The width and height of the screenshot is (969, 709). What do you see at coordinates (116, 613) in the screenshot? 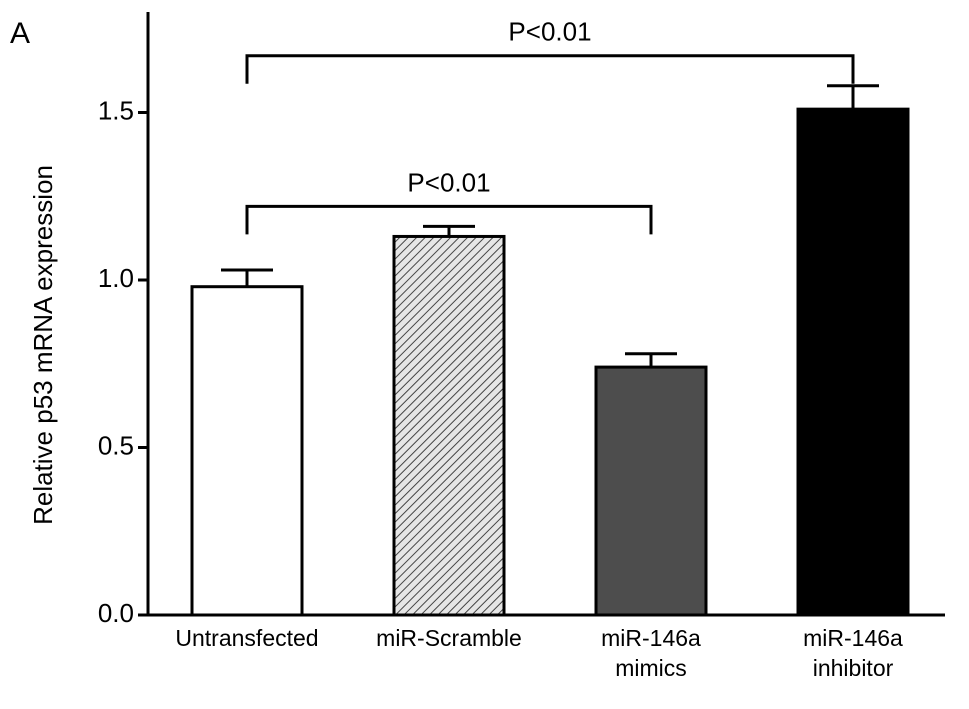
I see `y-tick-label: 0.0` at bounding box center [116, 613].